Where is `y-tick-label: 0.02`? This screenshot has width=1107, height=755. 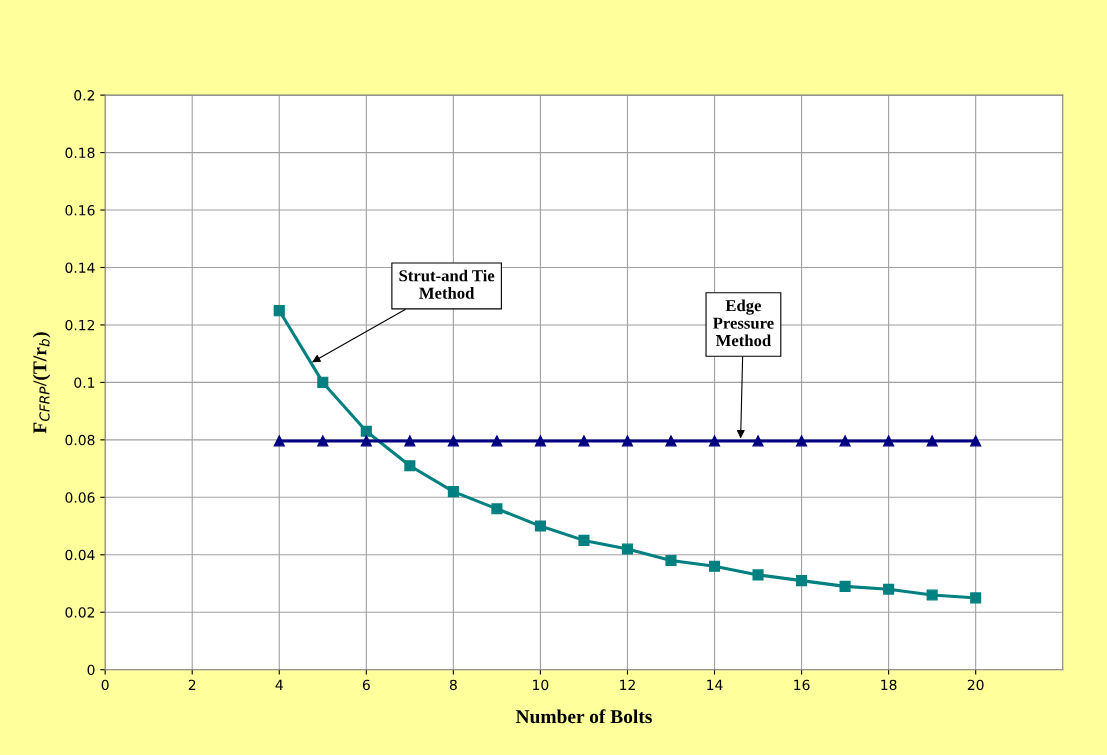
y-tick-label: 0.02 is located at coordinates (80, 612).